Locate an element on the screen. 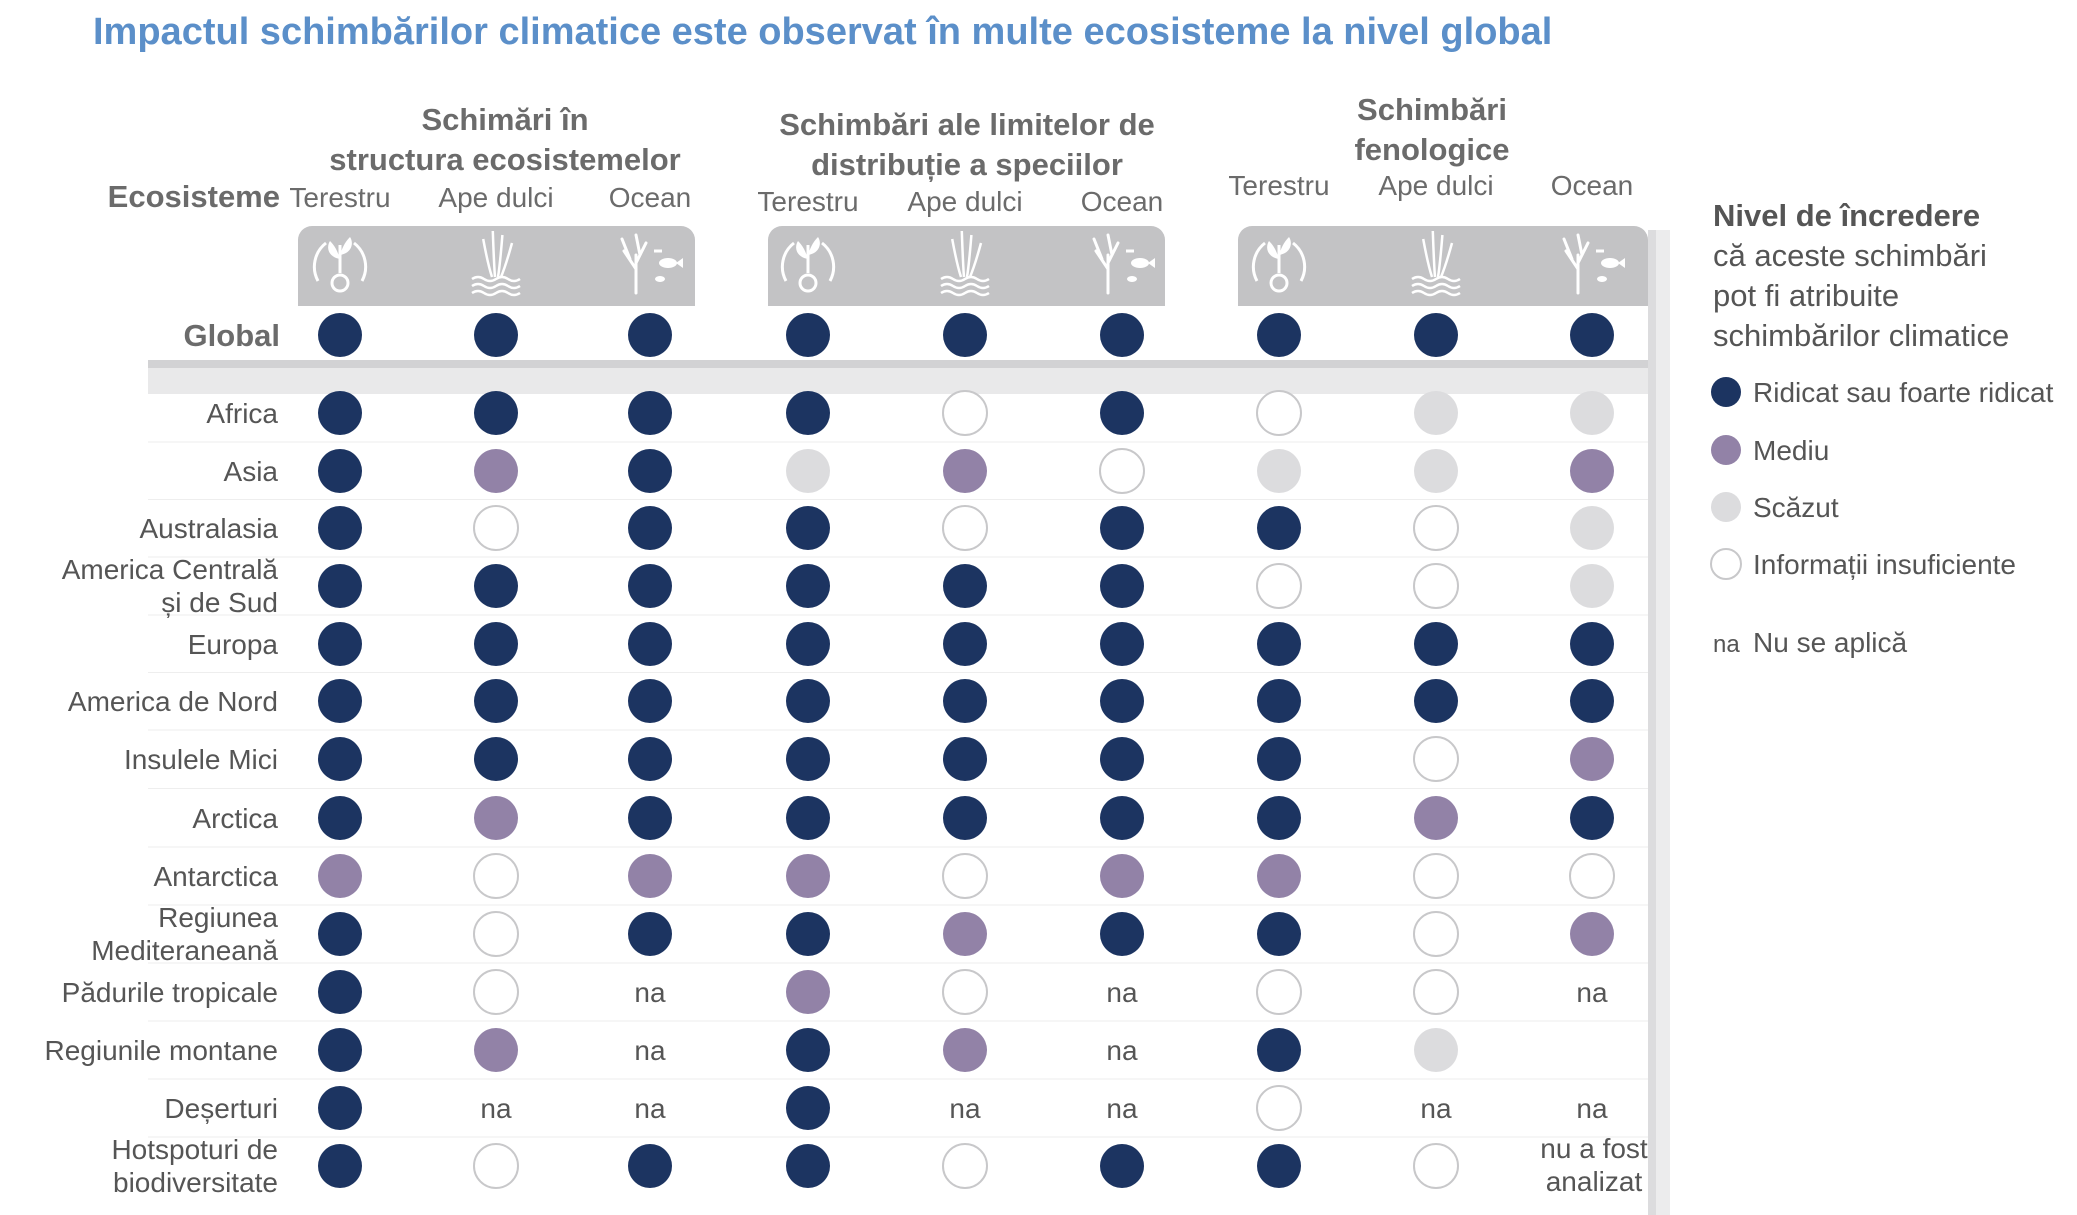  table-row: Arctica is located at coordinates (903, 818).